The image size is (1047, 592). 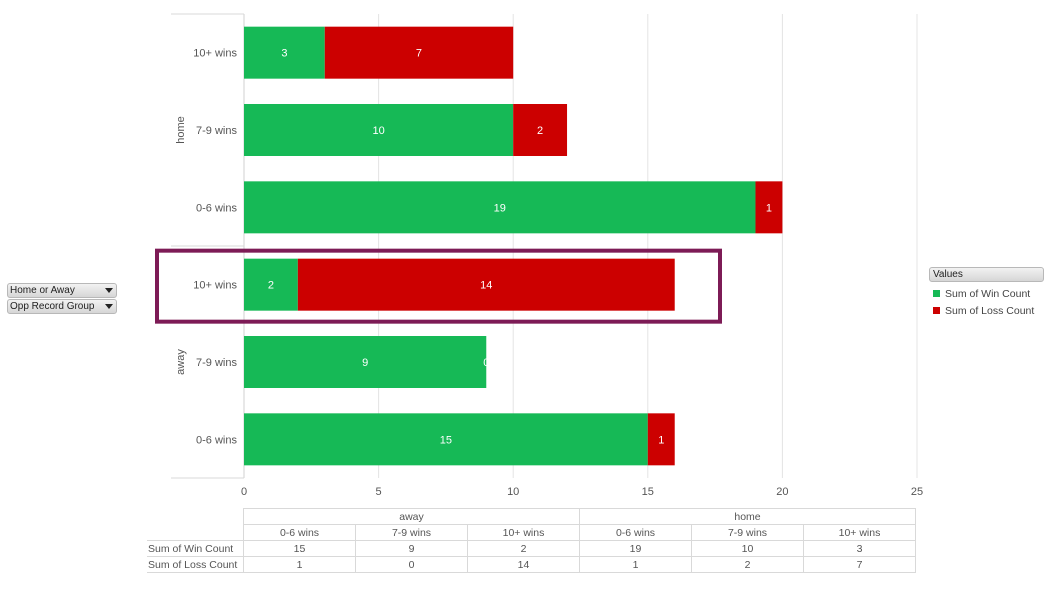 I want to click on group-label: away, so click(x=181, y=362).